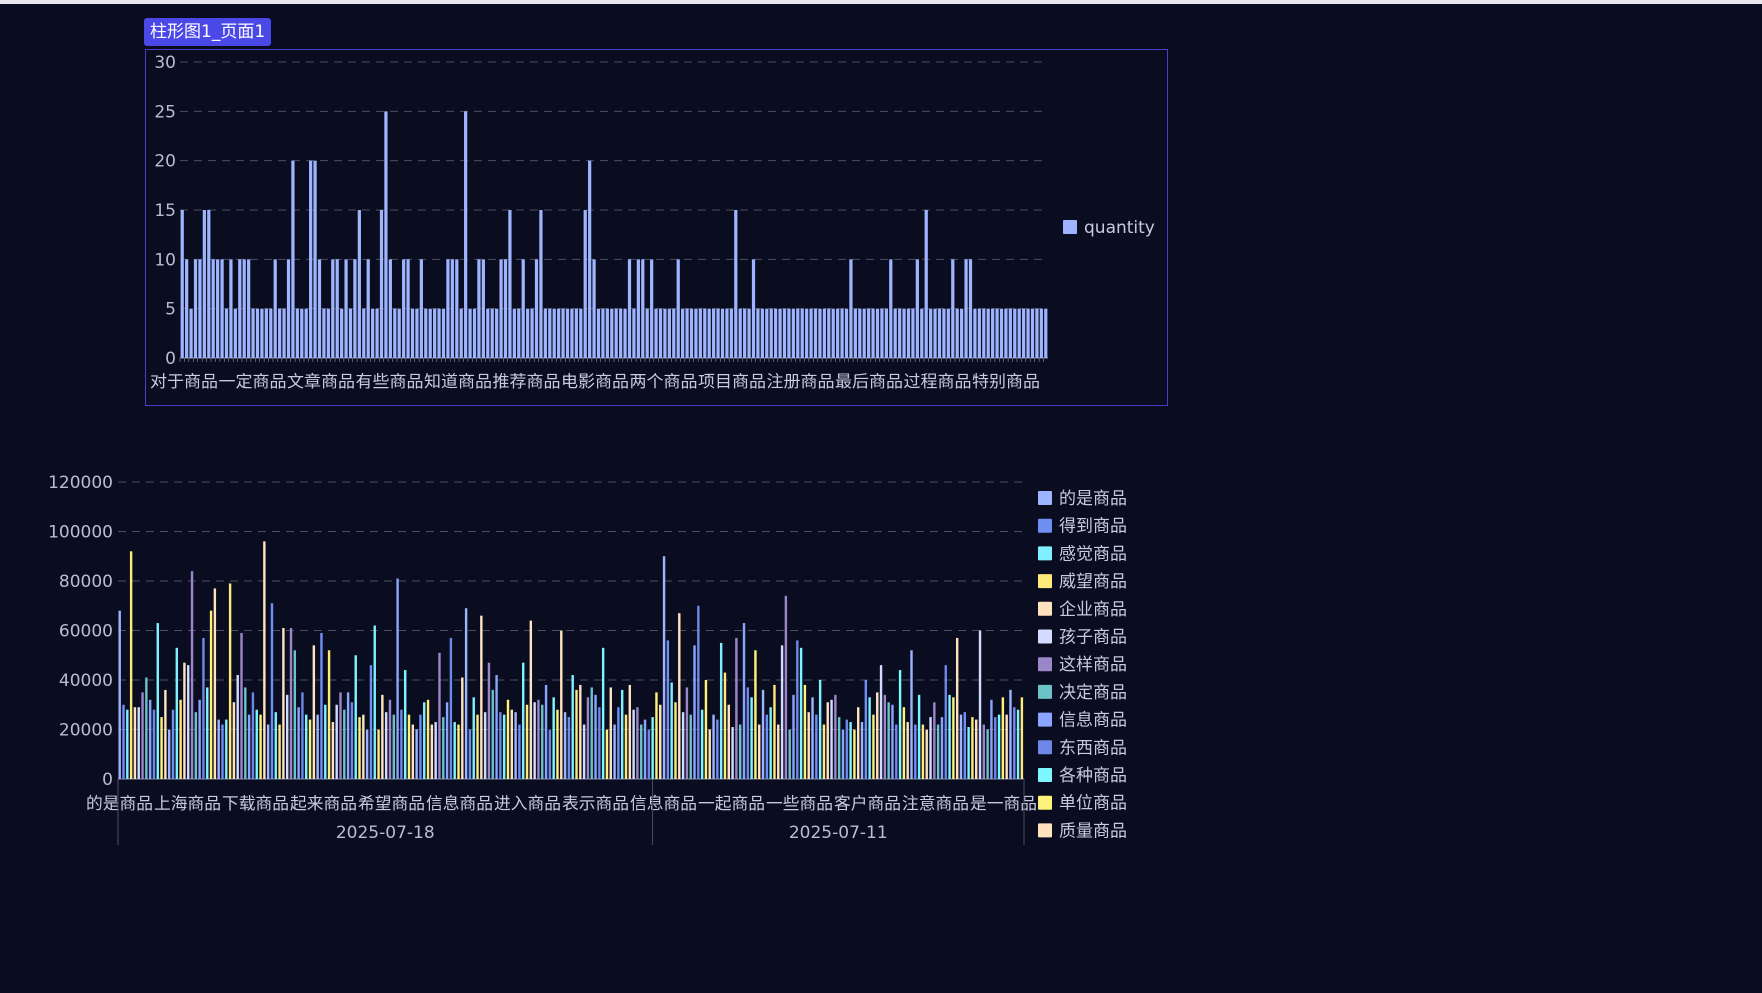  I want to click on legend-label: 单位商品, so click(1093, 804).